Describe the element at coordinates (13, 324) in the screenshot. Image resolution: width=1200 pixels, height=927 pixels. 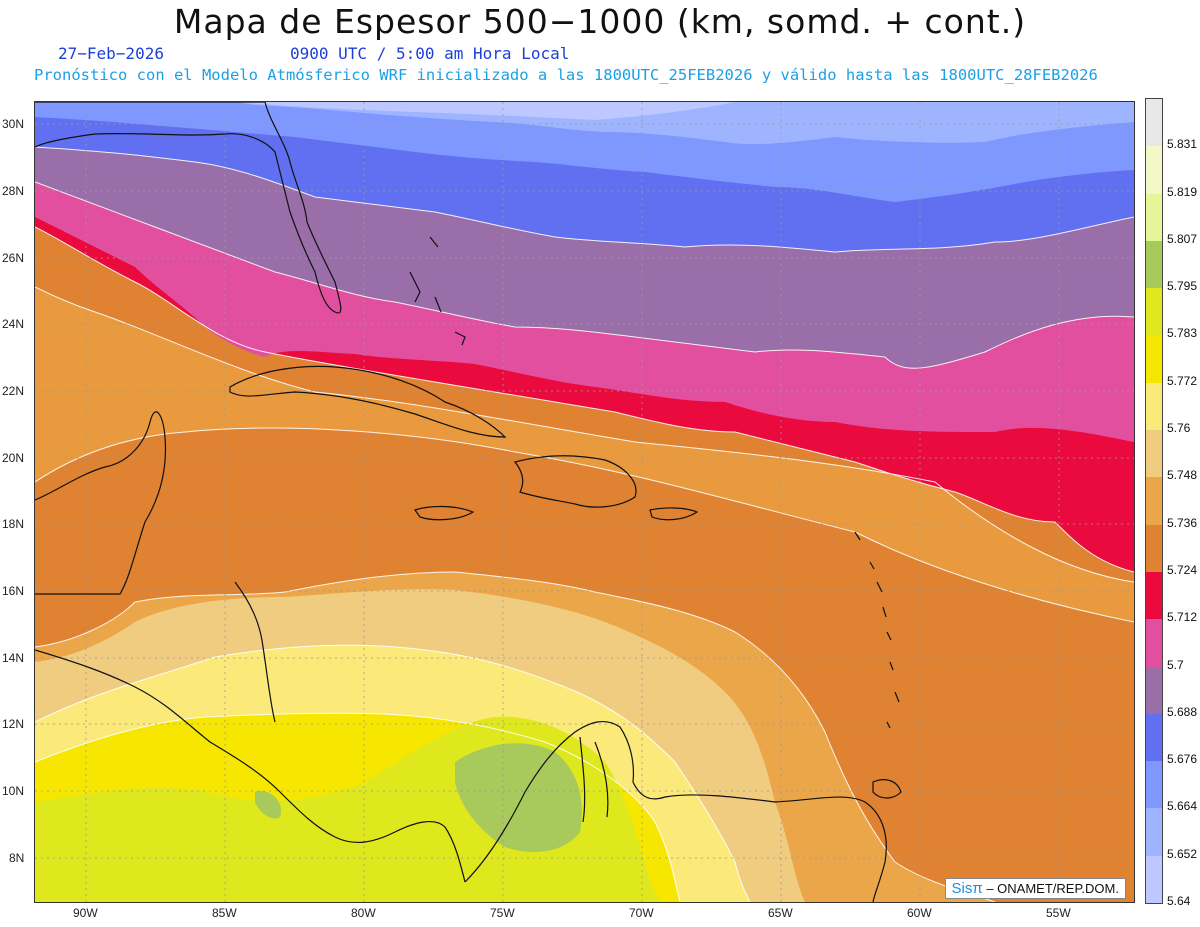
I see `lat-label-24n: 24N` at that location.